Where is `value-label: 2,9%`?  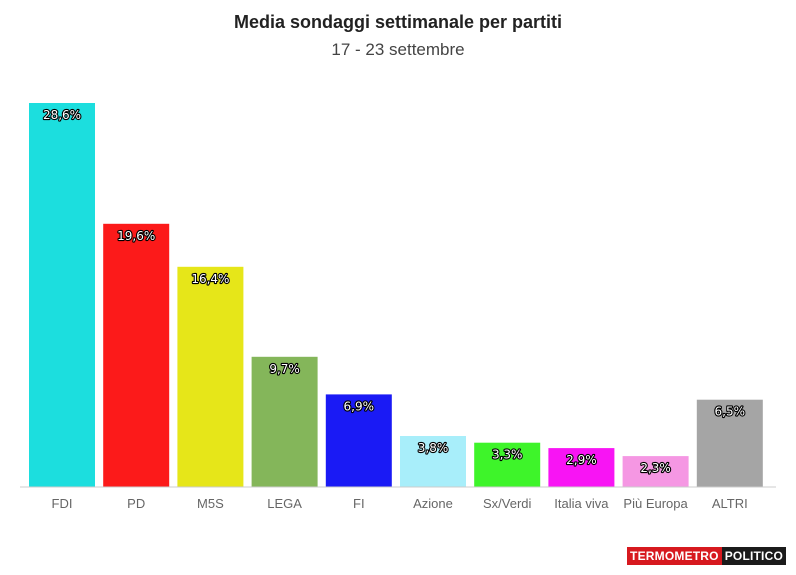 value-label: 2,9% is located at coordinates (581, 460).